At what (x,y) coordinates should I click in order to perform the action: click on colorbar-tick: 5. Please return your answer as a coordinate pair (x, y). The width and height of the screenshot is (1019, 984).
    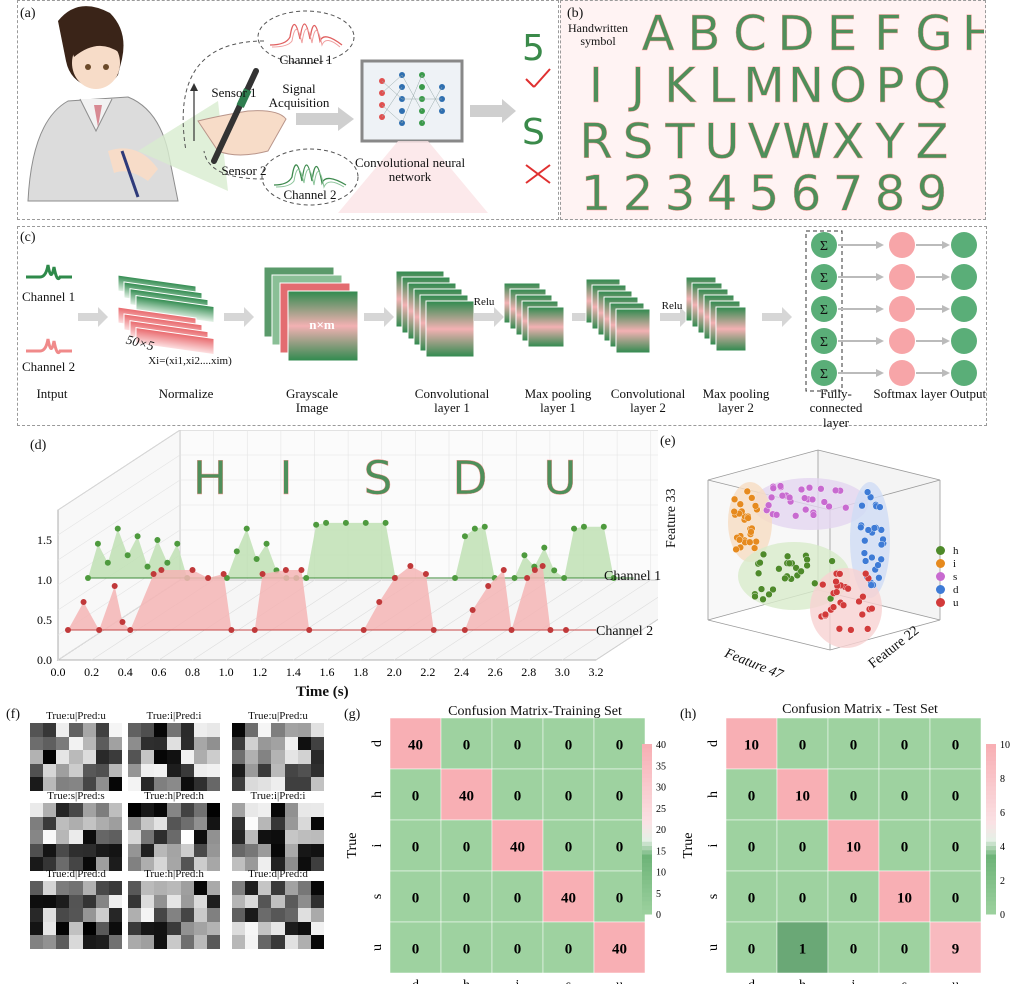
    Looking at the image, I should click on (658, 894).